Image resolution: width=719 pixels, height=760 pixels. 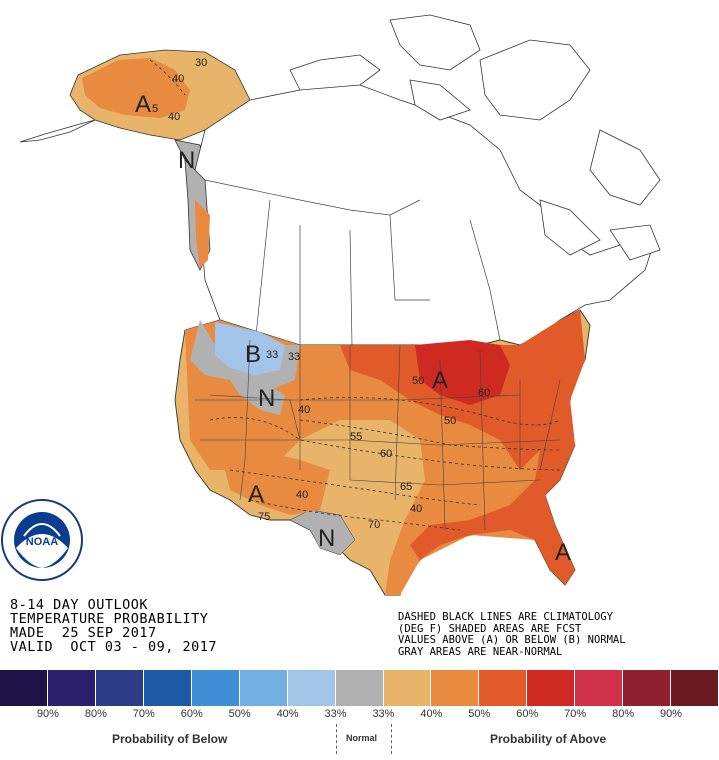 I want to click on contour-5: 5, so click(x=155, y=109).